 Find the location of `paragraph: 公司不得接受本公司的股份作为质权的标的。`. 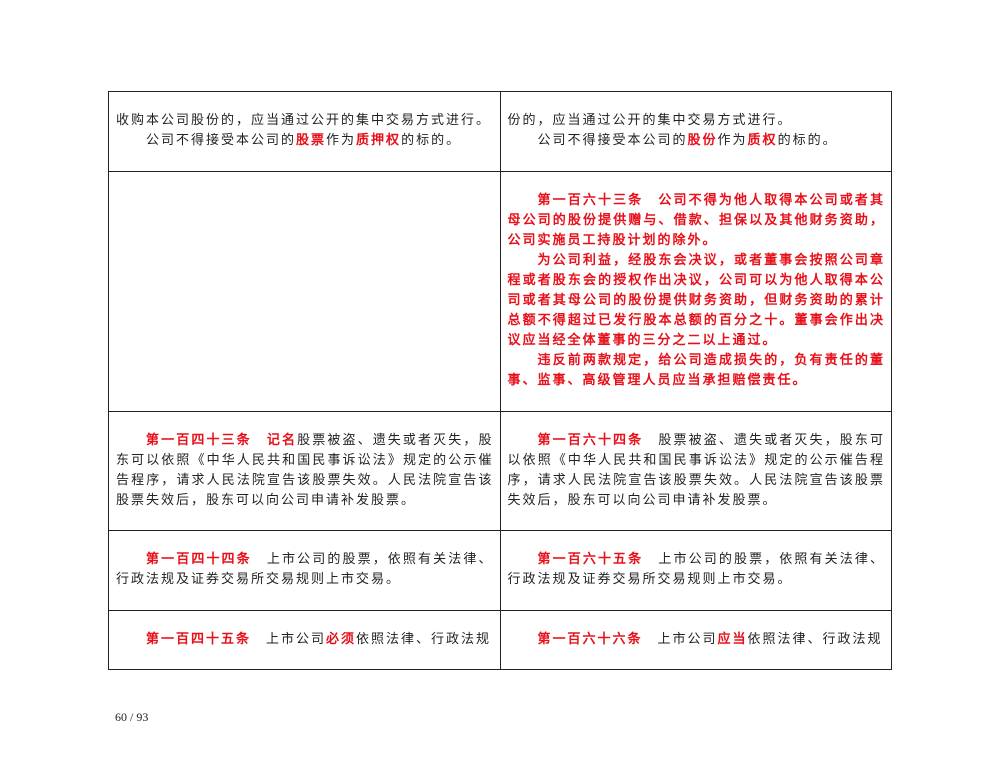

paragraph: 公司不得接受本公司的股份作为质权的标的。 is located at coordinates (697, 140).